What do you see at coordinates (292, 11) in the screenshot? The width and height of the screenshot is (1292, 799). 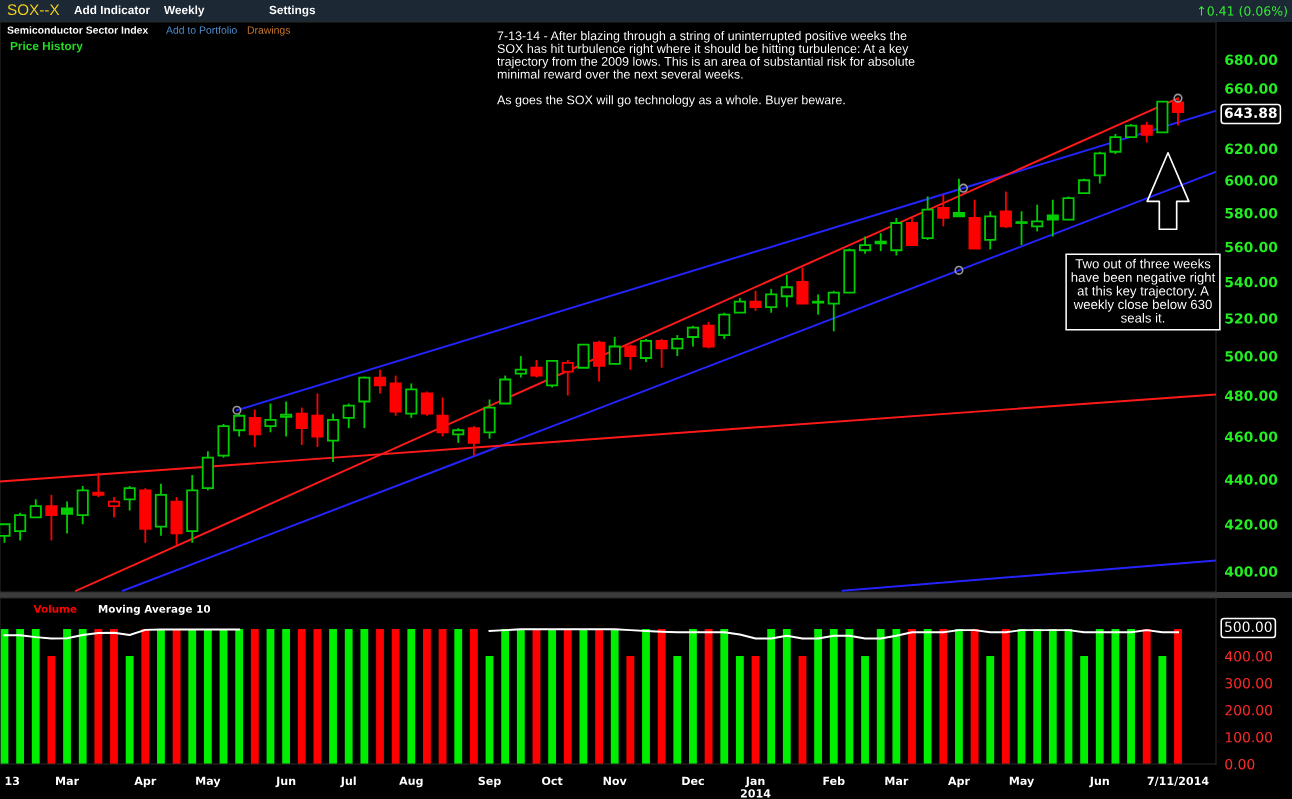 I see `text: Settings` at bounding box center [292, 11].